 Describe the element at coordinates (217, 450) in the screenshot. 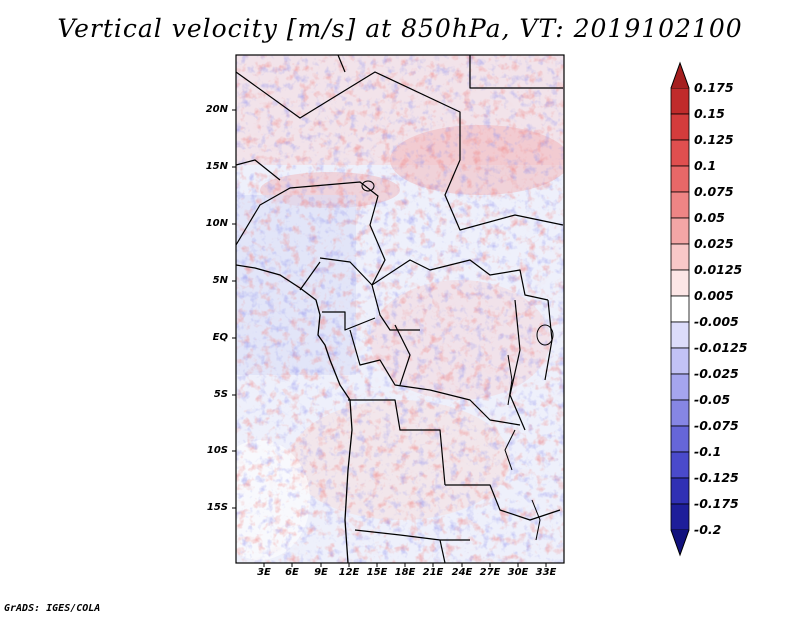

I see `lat-label: 10S` at that location.